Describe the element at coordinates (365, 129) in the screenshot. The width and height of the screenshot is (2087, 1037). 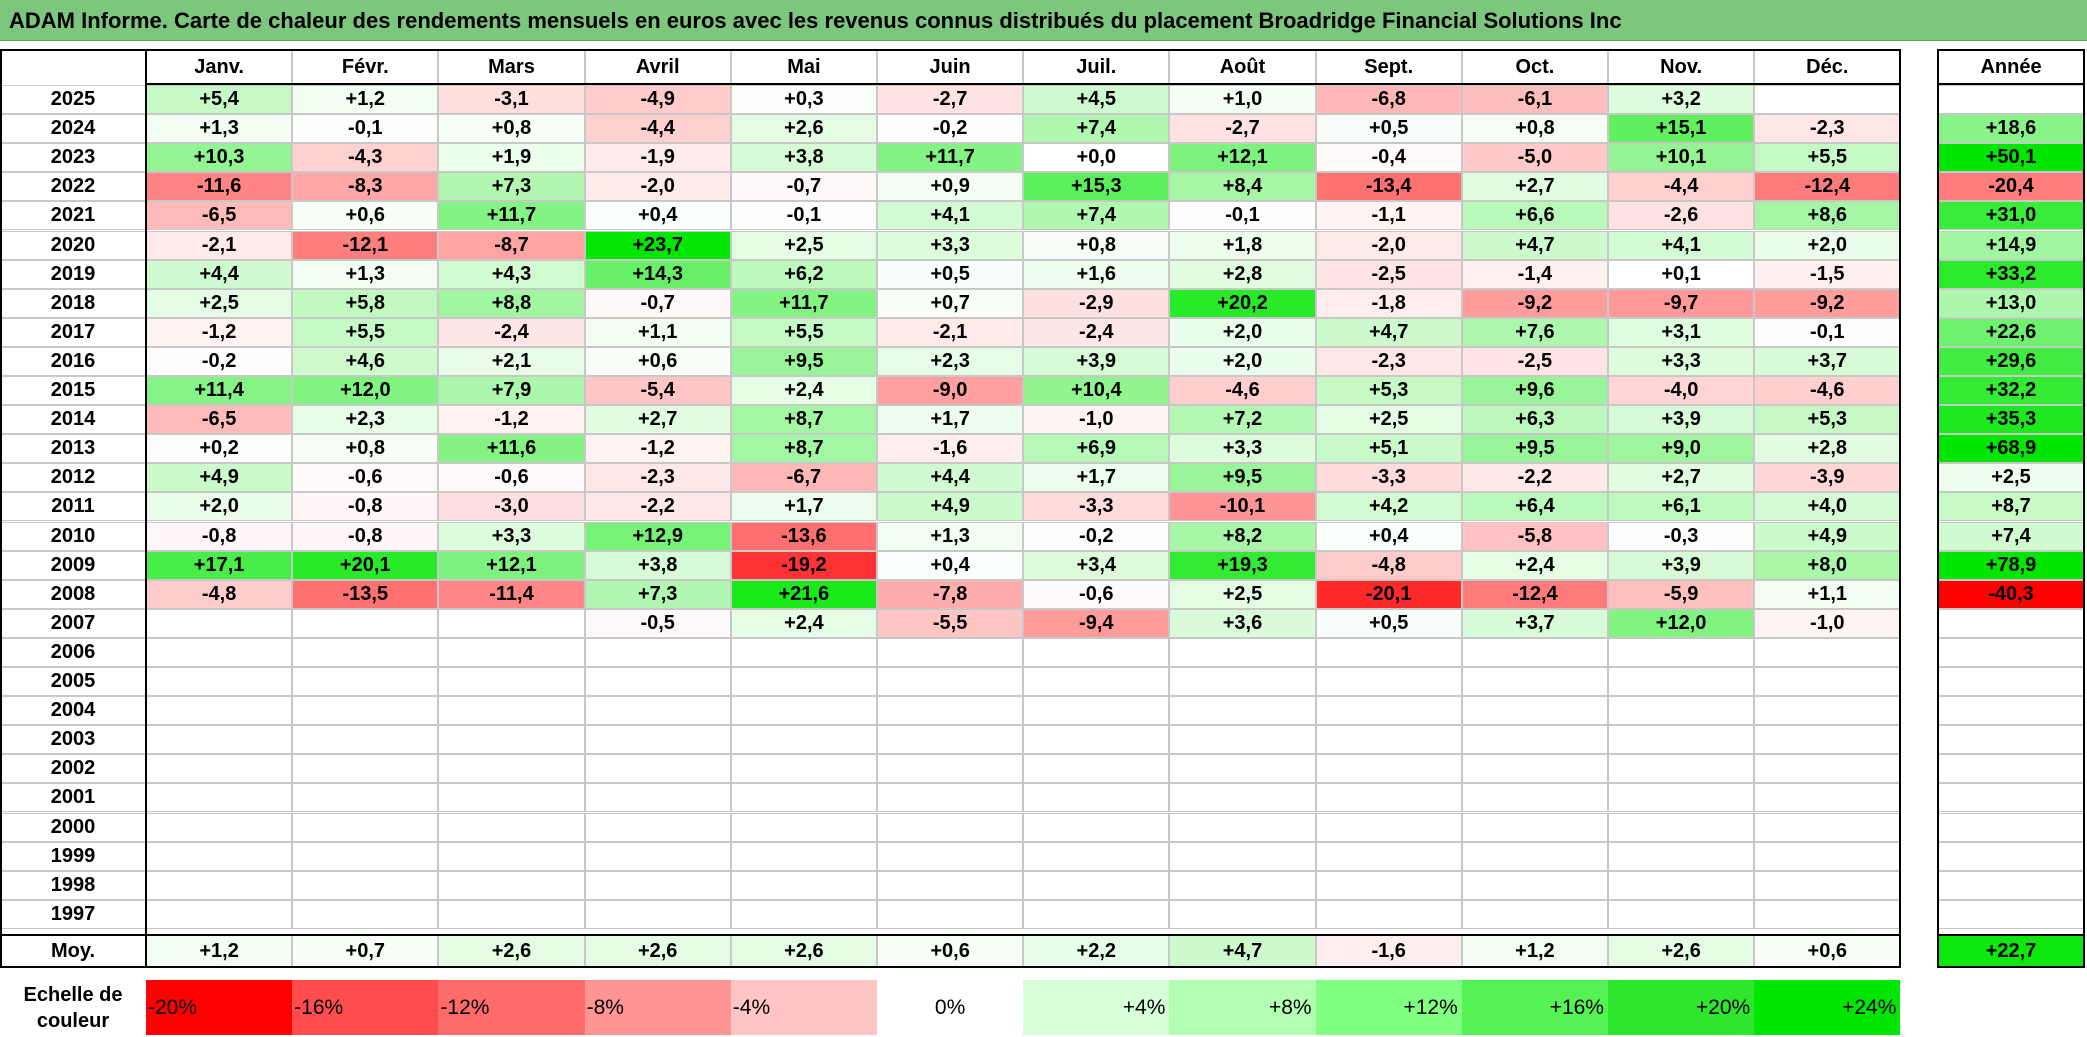
I see `heatmap-cell: -0,1` at that location.